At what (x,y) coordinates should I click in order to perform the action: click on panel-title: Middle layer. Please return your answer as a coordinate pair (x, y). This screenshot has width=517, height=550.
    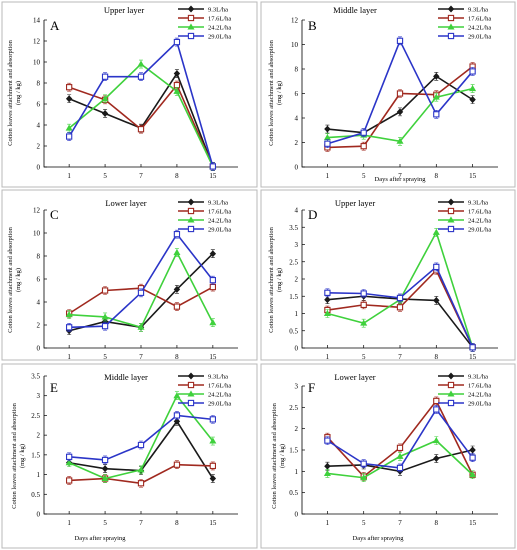
    Looking at the image, I should click on (126, 377).